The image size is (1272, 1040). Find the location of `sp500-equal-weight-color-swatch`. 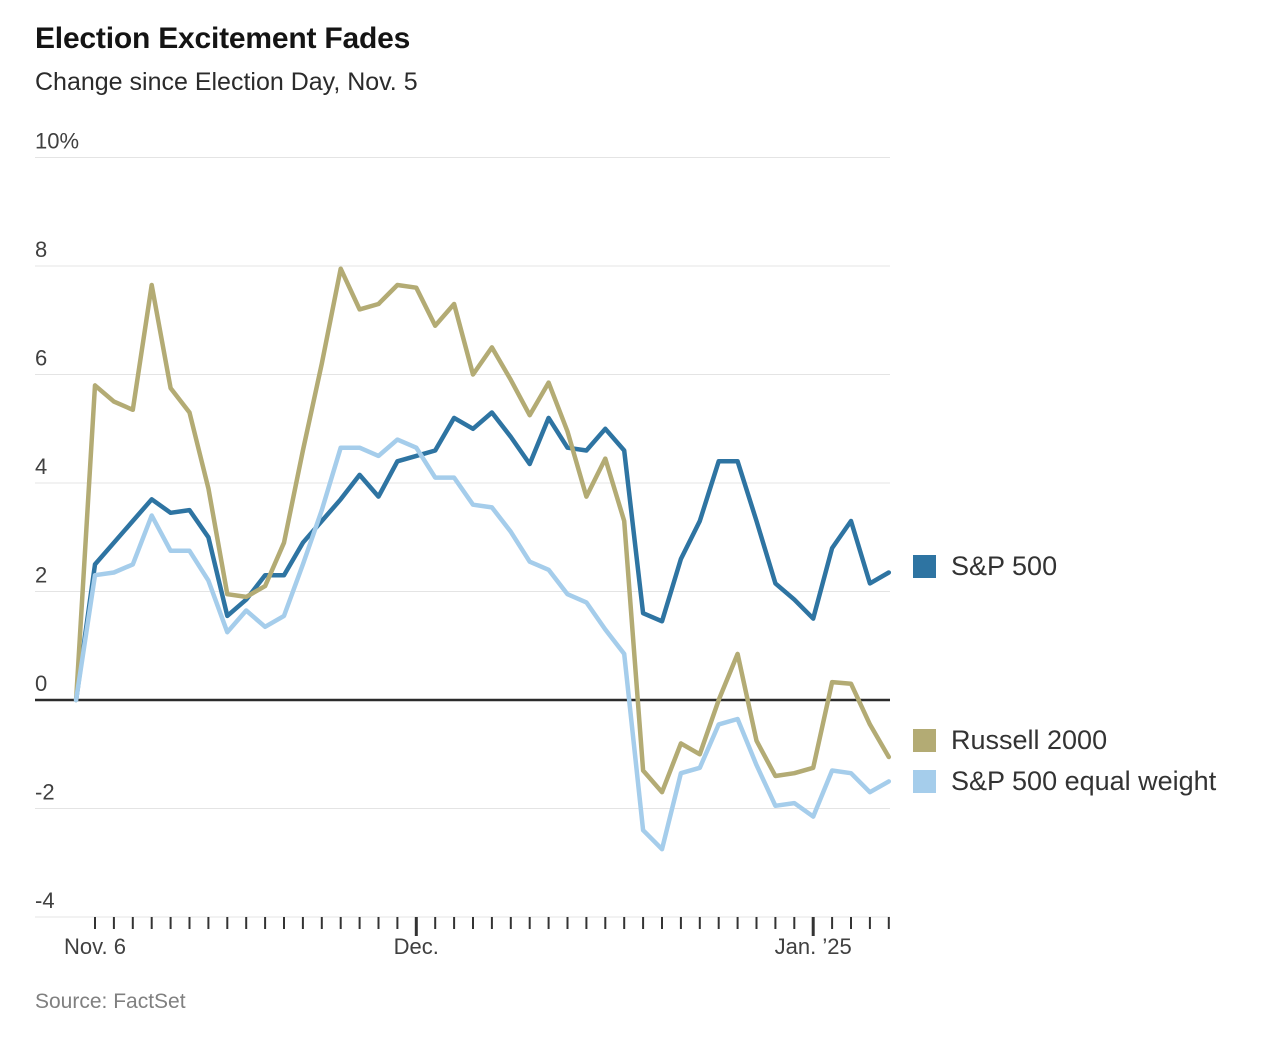

sp500-equal-weight-color-swatch is located at coordinates (924, 781).